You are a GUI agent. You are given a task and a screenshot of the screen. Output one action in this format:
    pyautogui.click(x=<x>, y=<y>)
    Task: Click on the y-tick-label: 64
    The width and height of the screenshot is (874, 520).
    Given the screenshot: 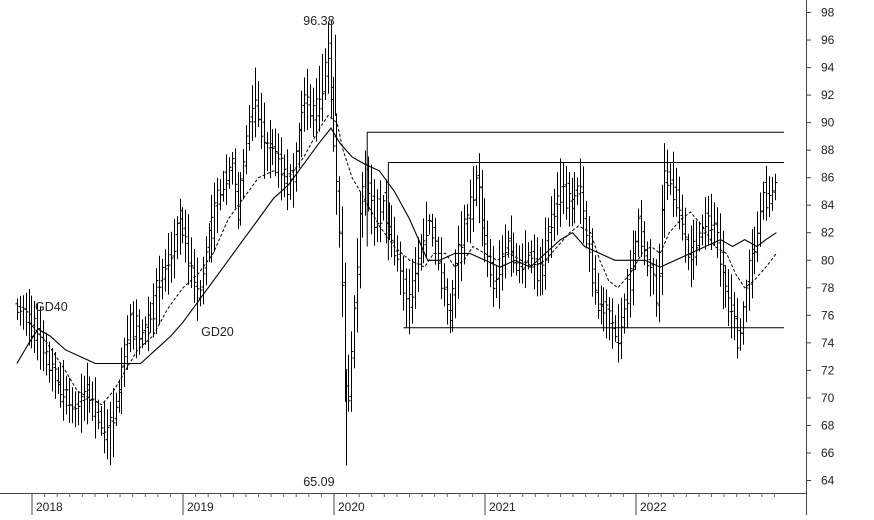 What is the action you would take?
    pyautogui.click(x=828, y=481)
    